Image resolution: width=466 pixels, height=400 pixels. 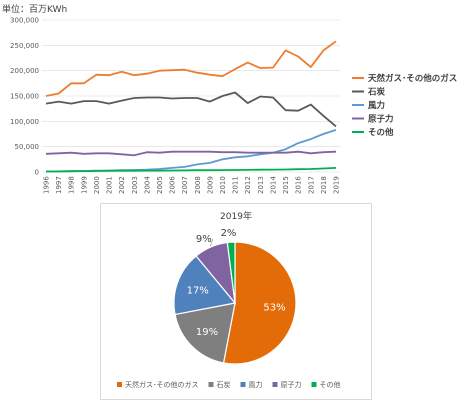 I want to click on x-tick-label: 1997, so click(x=59, y=185).